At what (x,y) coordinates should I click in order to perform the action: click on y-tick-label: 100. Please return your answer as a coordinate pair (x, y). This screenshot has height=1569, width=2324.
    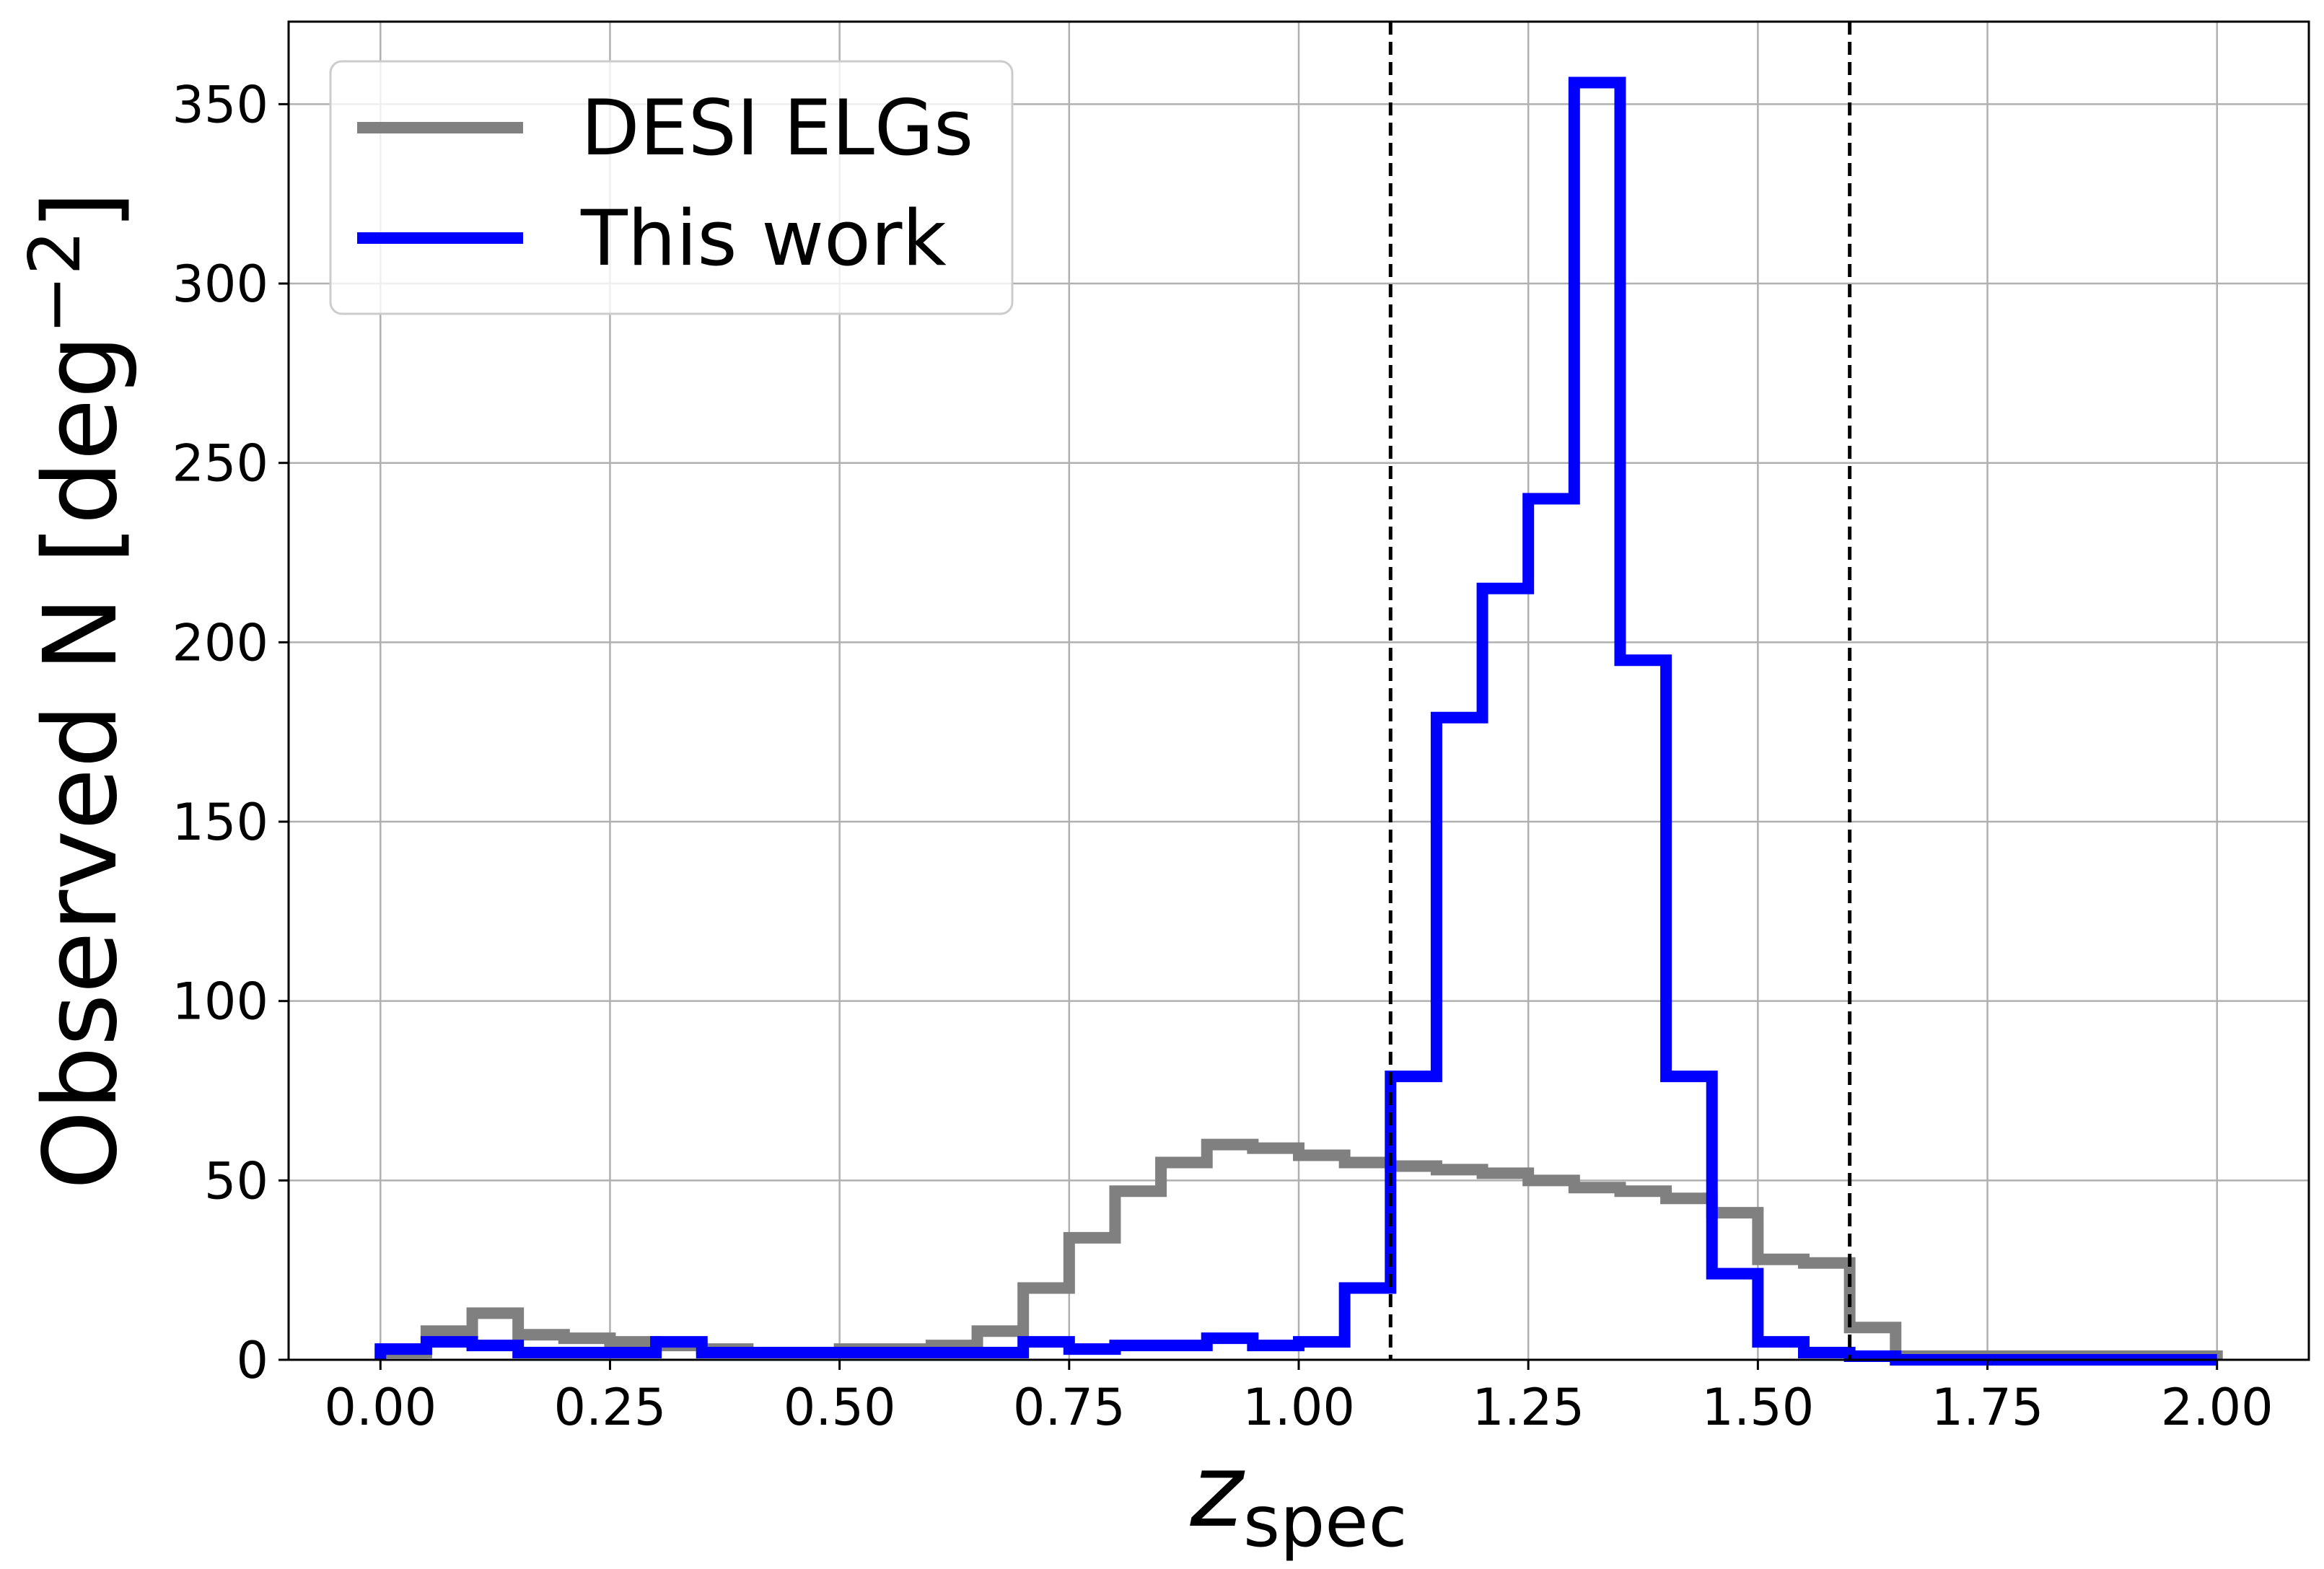
    Looking at the image, I should click on (220, 1002).